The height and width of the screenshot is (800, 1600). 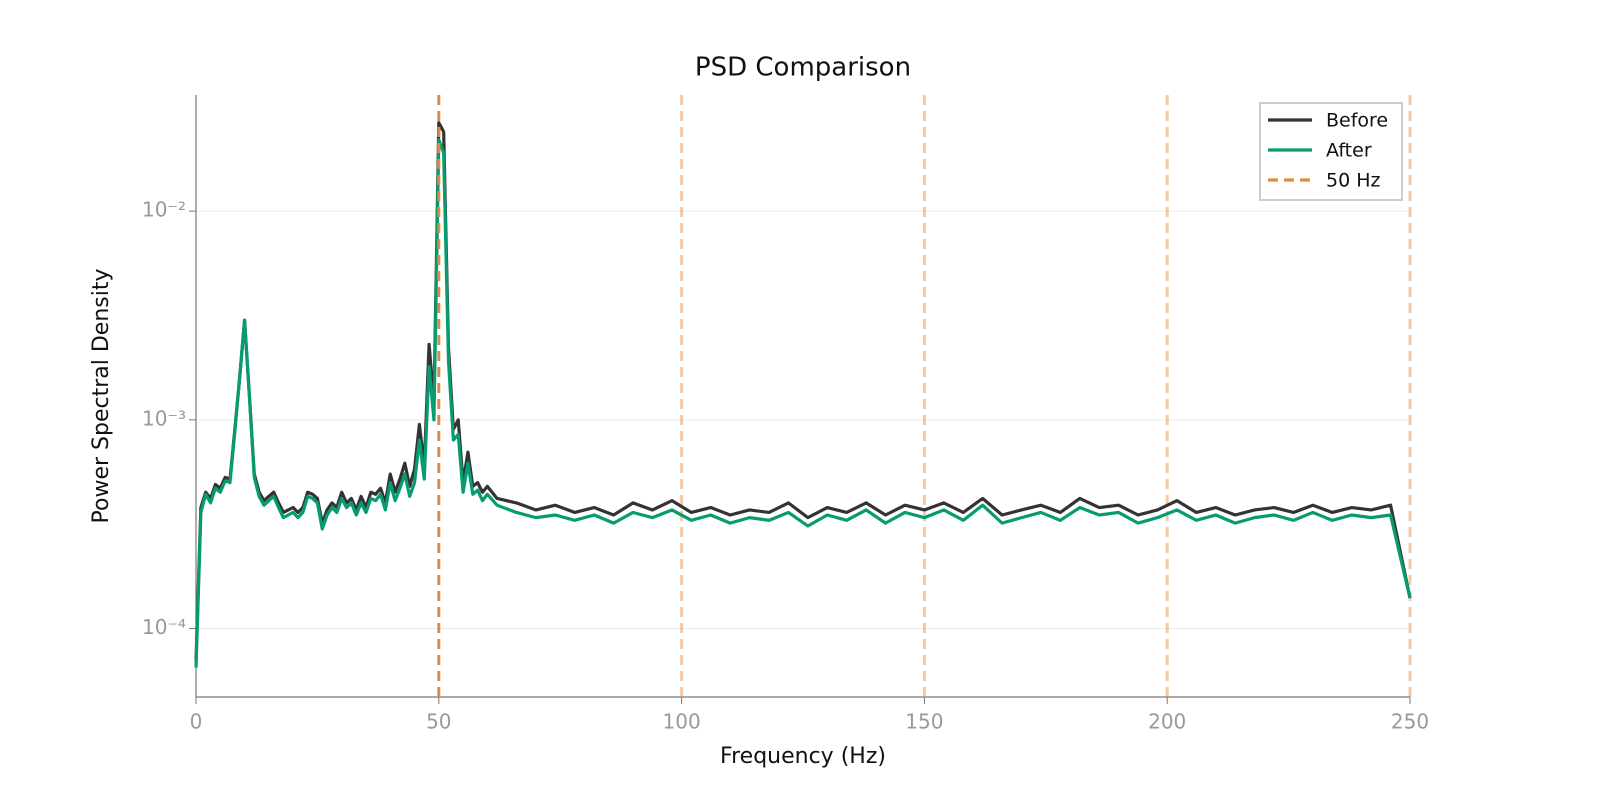 I want to click on x-tick-label: 100, so click(x=682, y=722).